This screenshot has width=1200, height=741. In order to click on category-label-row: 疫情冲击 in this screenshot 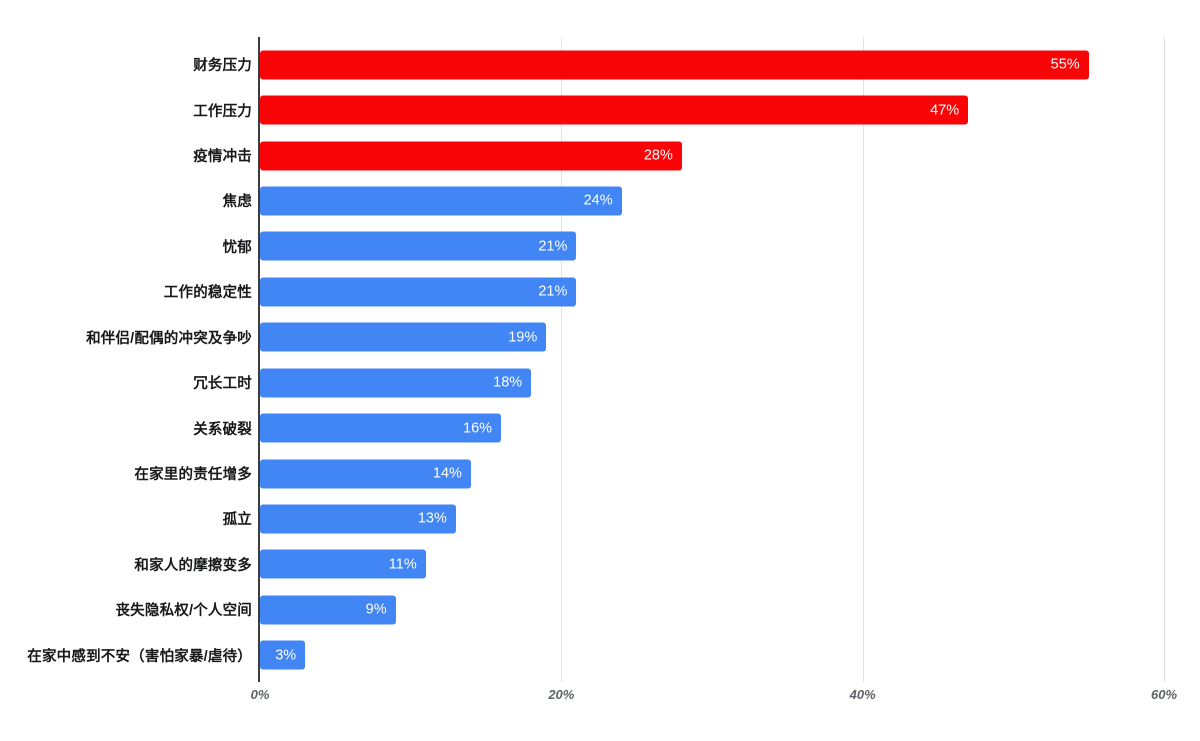, I will do `click(126, 155)`.